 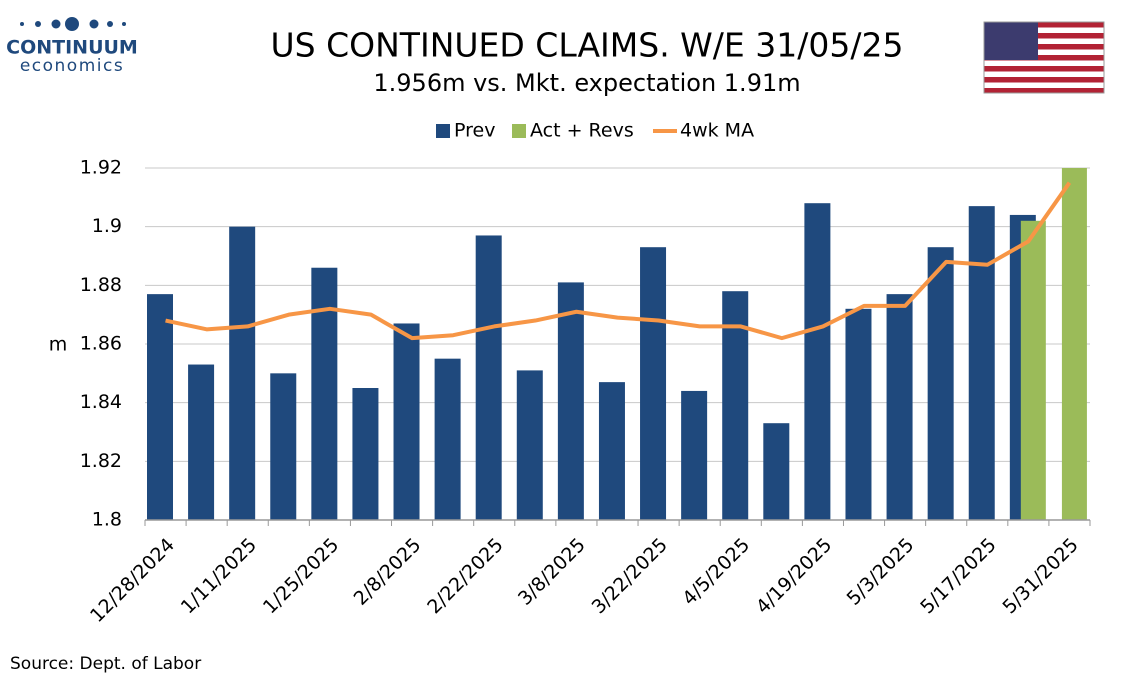 What do you see at coordinates (552, 572) in the screenshot?
I see `x-tick-label: 3/8/2025` at bounding box center [552, 572].